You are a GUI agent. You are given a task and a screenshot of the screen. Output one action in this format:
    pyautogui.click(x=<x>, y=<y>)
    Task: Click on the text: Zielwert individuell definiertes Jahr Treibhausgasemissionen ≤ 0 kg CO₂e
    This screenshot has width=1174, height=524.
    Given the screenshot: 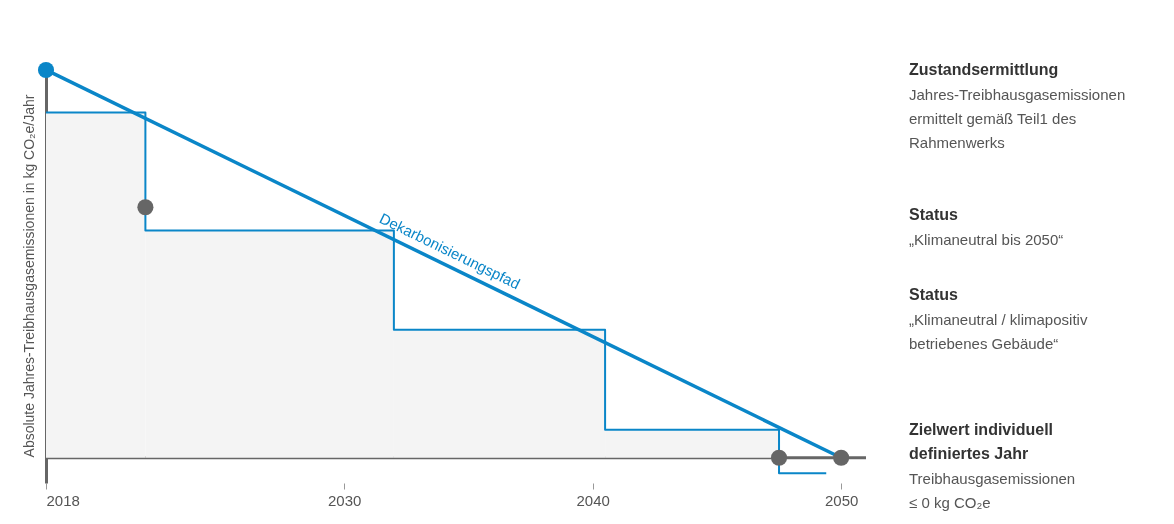 What is the action you would take?
    pyautogui.click(x=992, y=466)
    